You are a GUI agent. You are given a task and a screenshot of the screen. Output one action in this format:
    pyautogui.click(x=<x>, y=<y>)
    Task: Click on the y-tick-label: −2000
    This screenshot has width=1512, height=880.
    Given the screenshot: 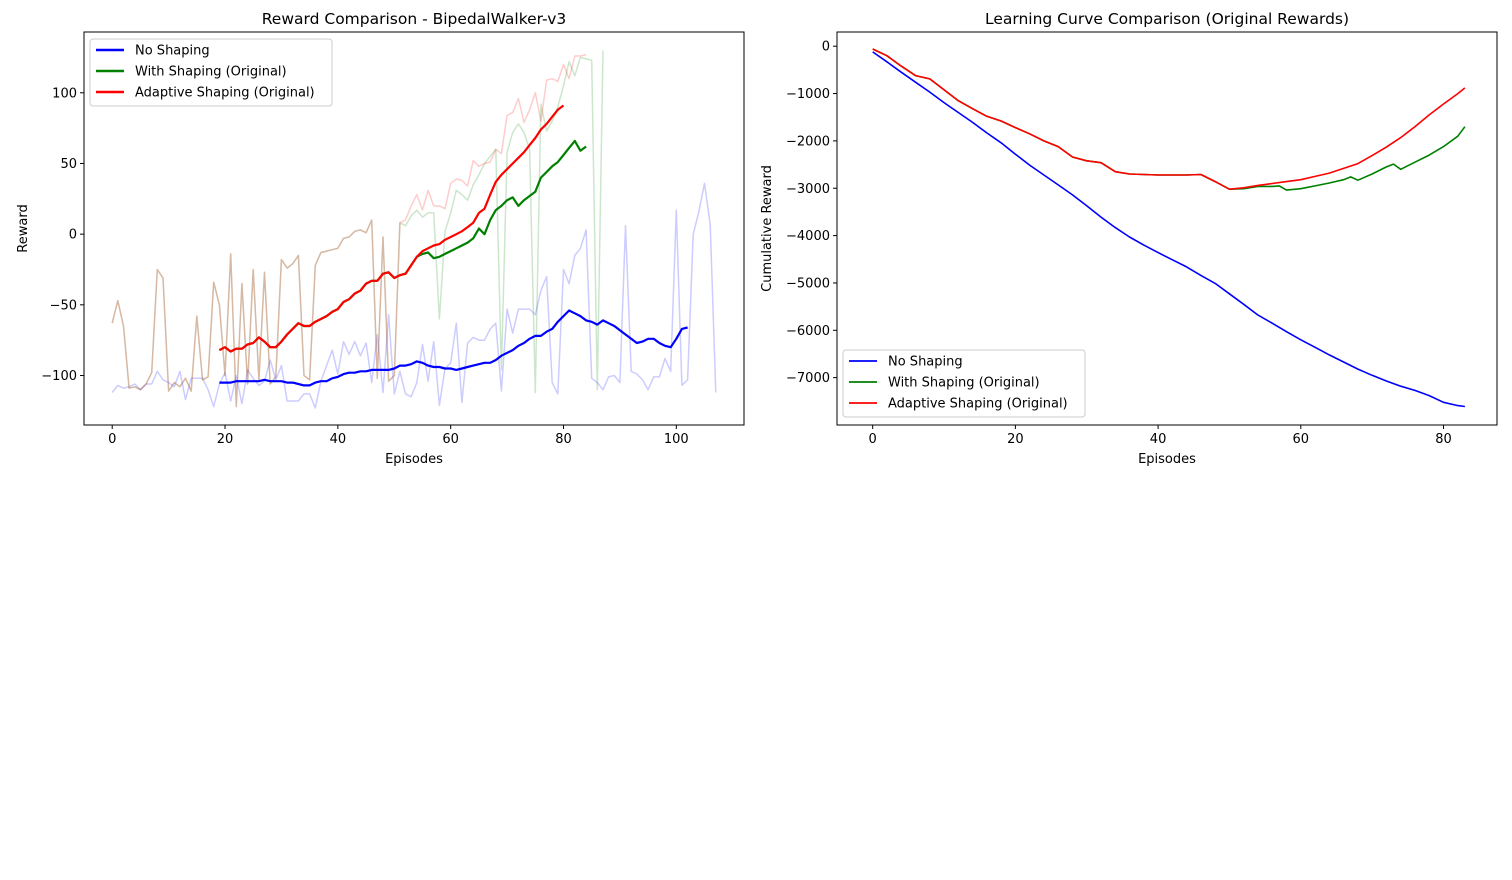 What is the action you would take?
    pyautogui.click(x=808, y=141)
    